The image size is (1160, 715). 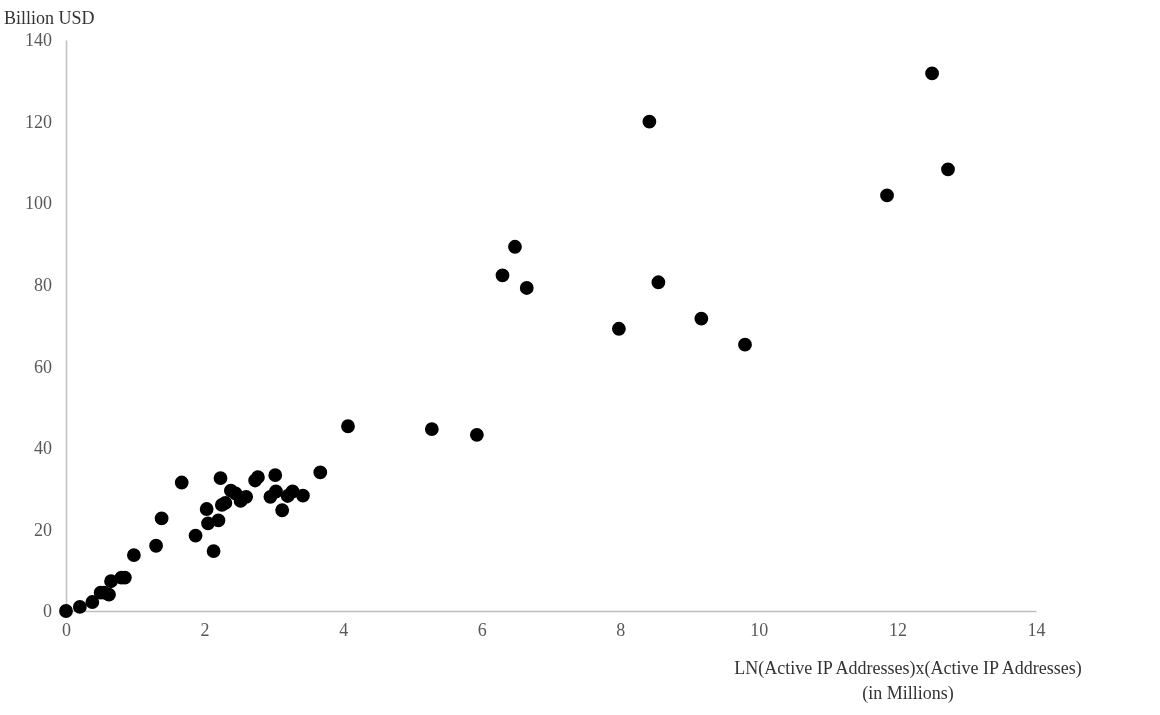 I want to click on y-tick-label: 80, so click(x=43, y=284).